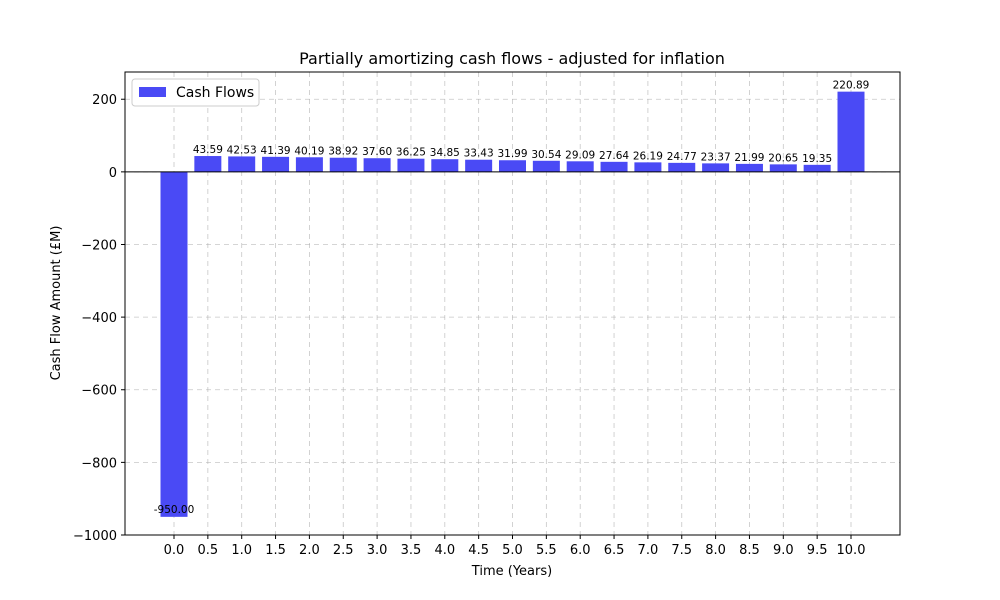 The image size is (1000, 600). I want to click on data-label: -950.00, so click(174, 510).